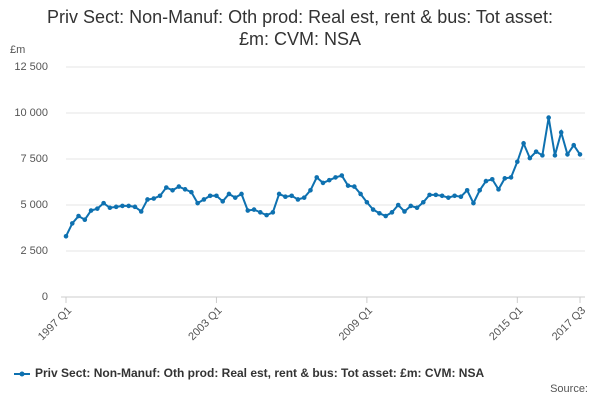  What do you see at coordinates (34, 159) in the screenshot?
I see `y-tick-label: 7 500` at bounding box center [34, 159].